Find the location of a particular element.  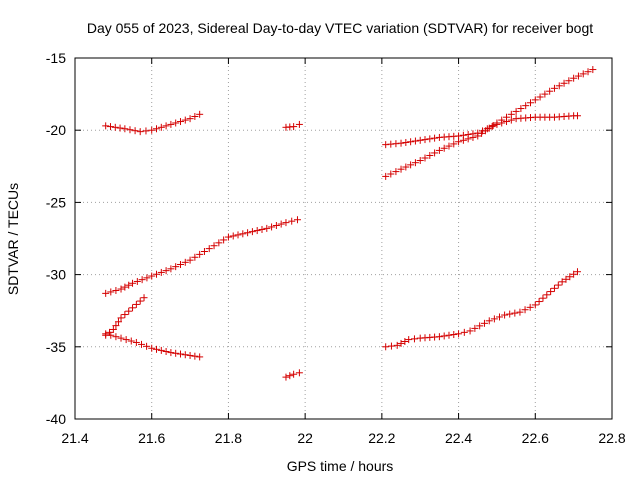

y-axis-title: SDTVAR / TECUs is located at coordinates (13, 239).